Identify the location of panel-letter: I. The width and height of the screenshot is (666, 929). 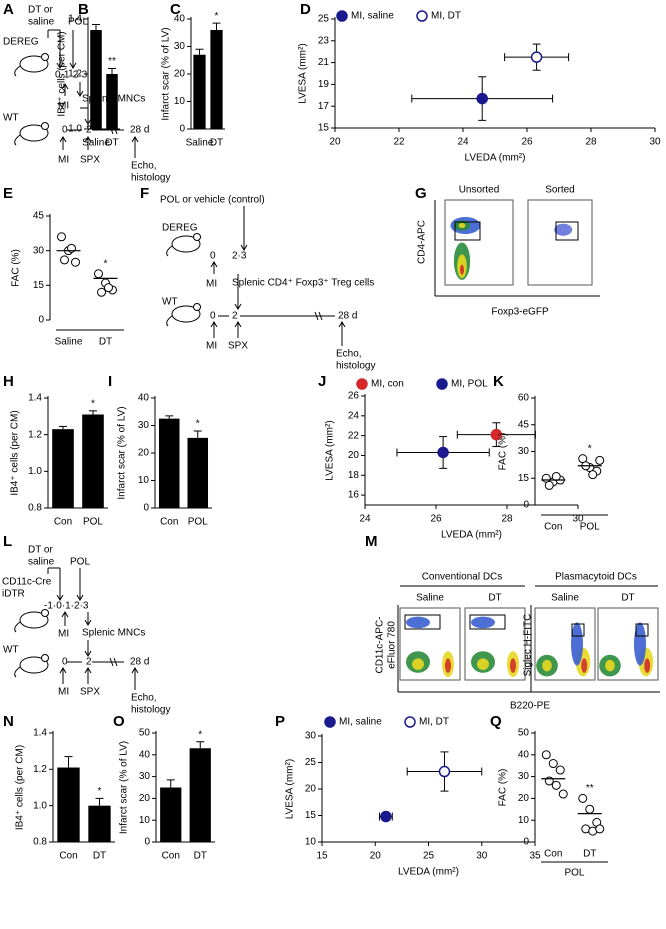
(110, 381).